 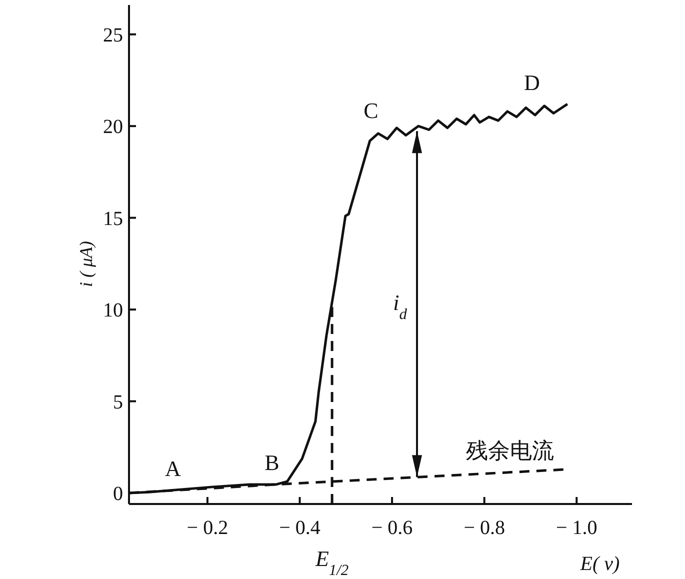 I want to click on annotation: D, so click(x=532, y=82).